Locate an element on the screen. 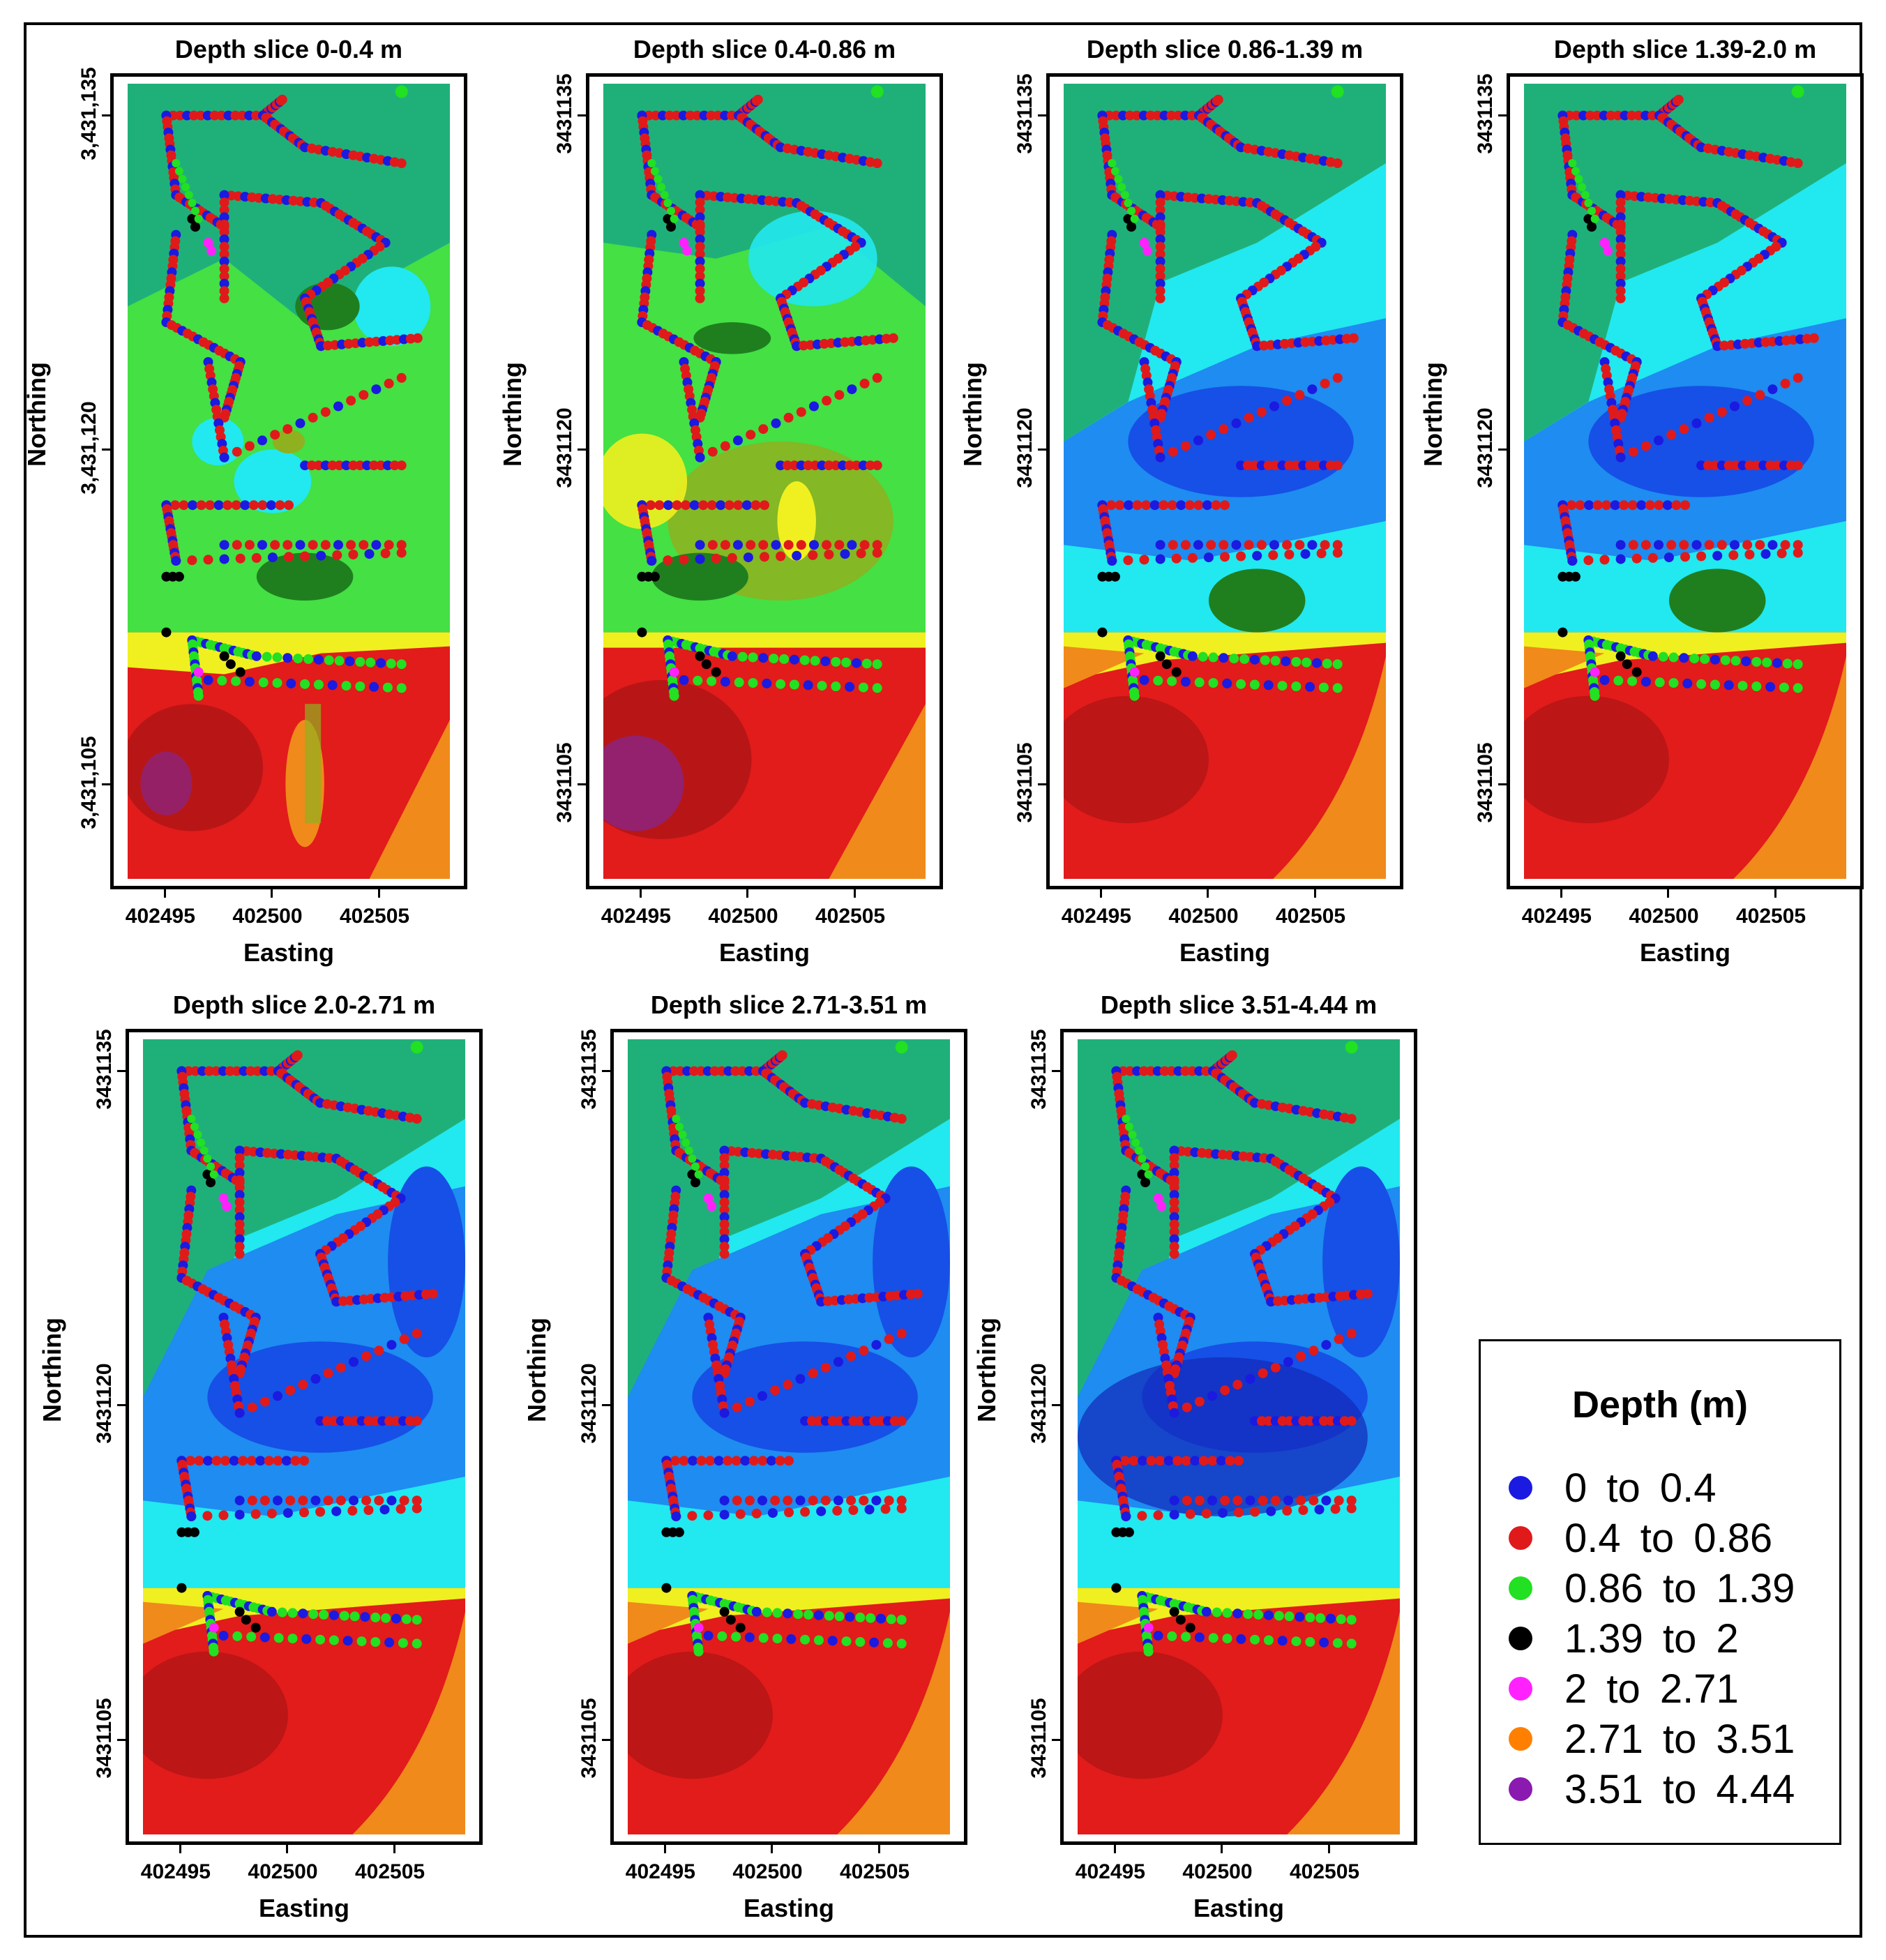 This screenshot has height=1960, width=1886. y-tick-label: 3431135 is located at coordinates (104, 1069).